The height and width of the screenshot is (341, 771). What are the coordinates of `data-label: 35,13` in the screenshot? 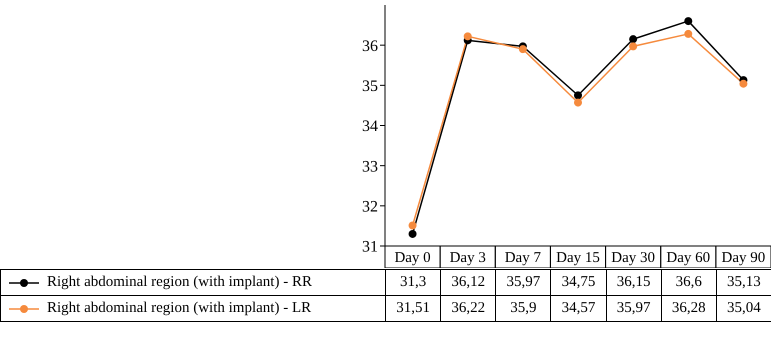 It's located at (743, 283).